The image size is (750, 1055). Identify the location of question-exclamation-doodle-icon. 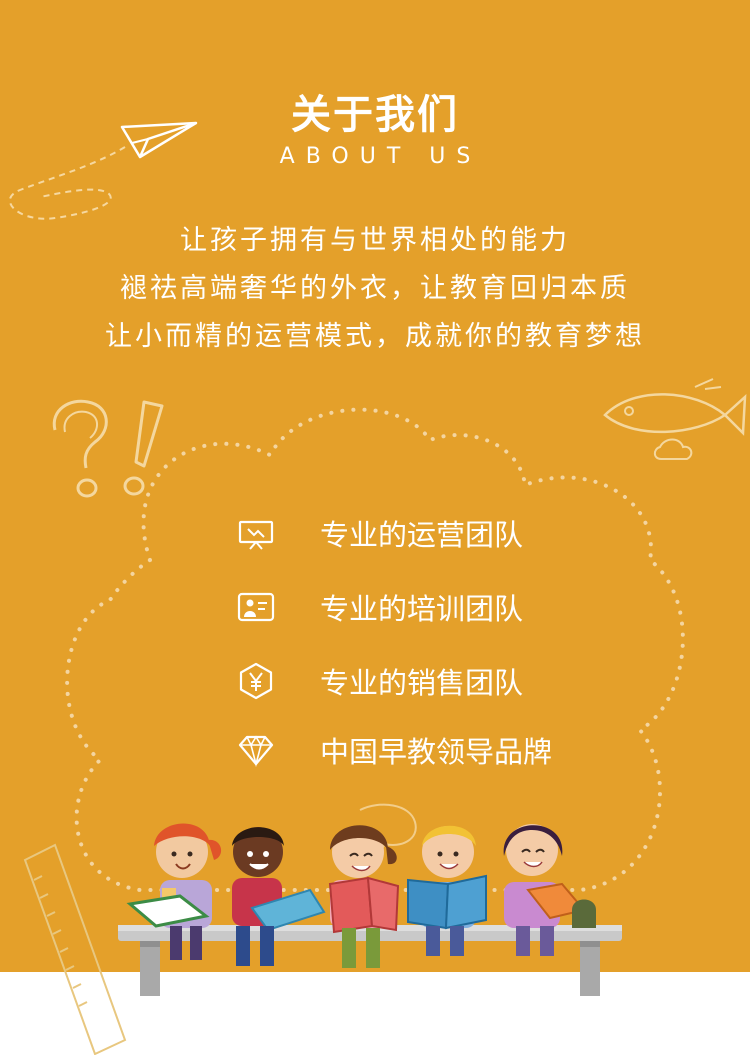
(108, 448).